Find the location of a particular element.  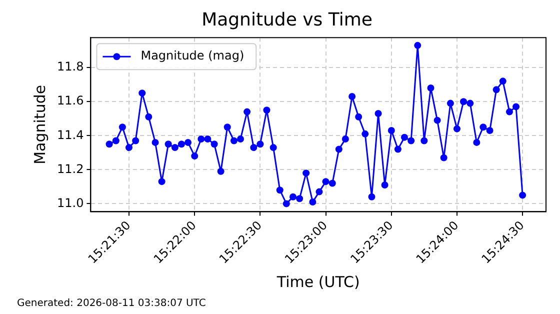

y-tick-label: 11.4 is located at coordinates (70, 135).